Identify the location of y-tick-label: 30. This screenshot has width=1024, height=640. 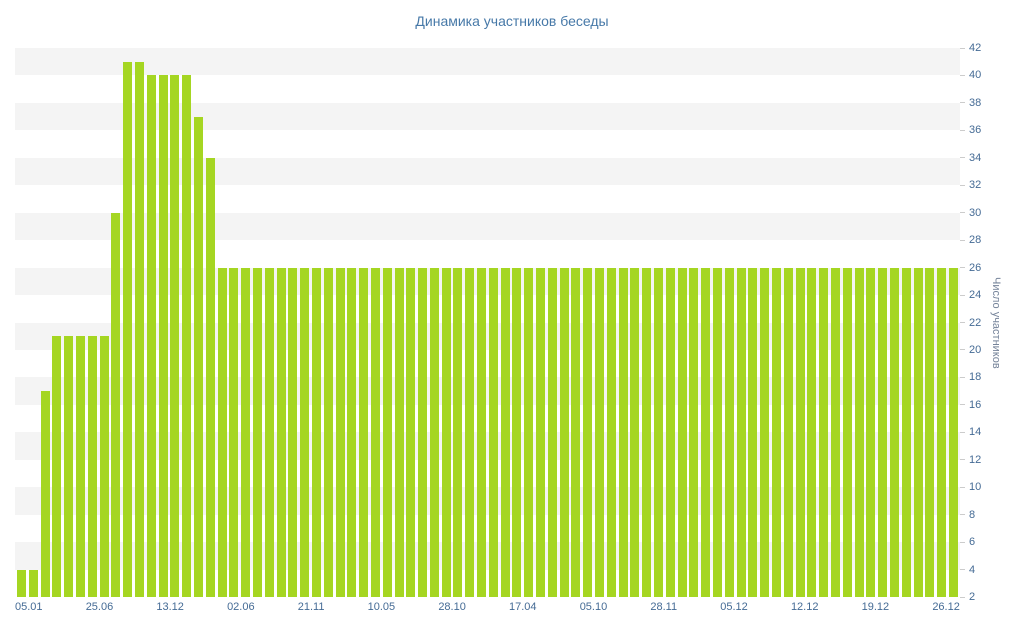
(975, 212).